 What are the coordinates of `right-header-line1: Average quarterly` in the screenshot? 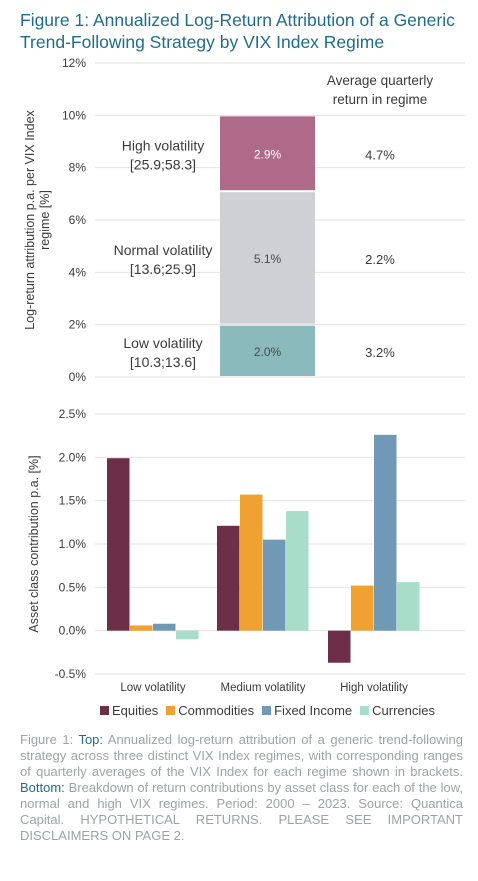 It's located at (380, 80).